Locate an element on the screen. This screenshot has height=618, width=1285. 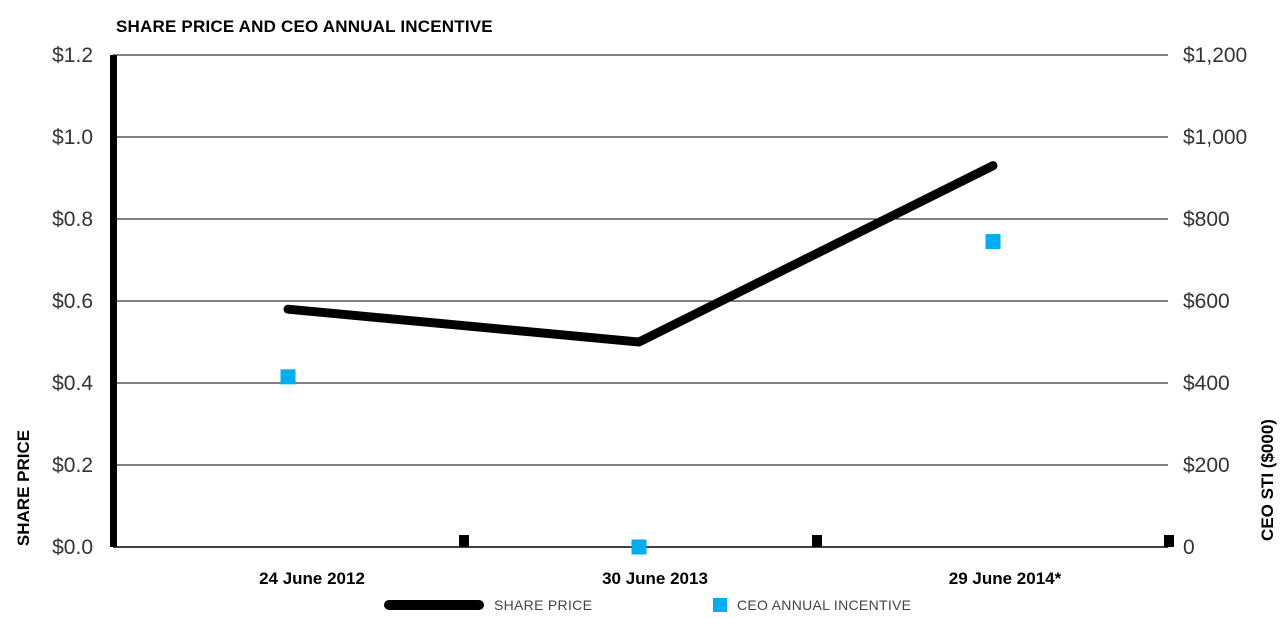
legend-item-share-price: SHARE PRICE is located at coordinates (488, 605).